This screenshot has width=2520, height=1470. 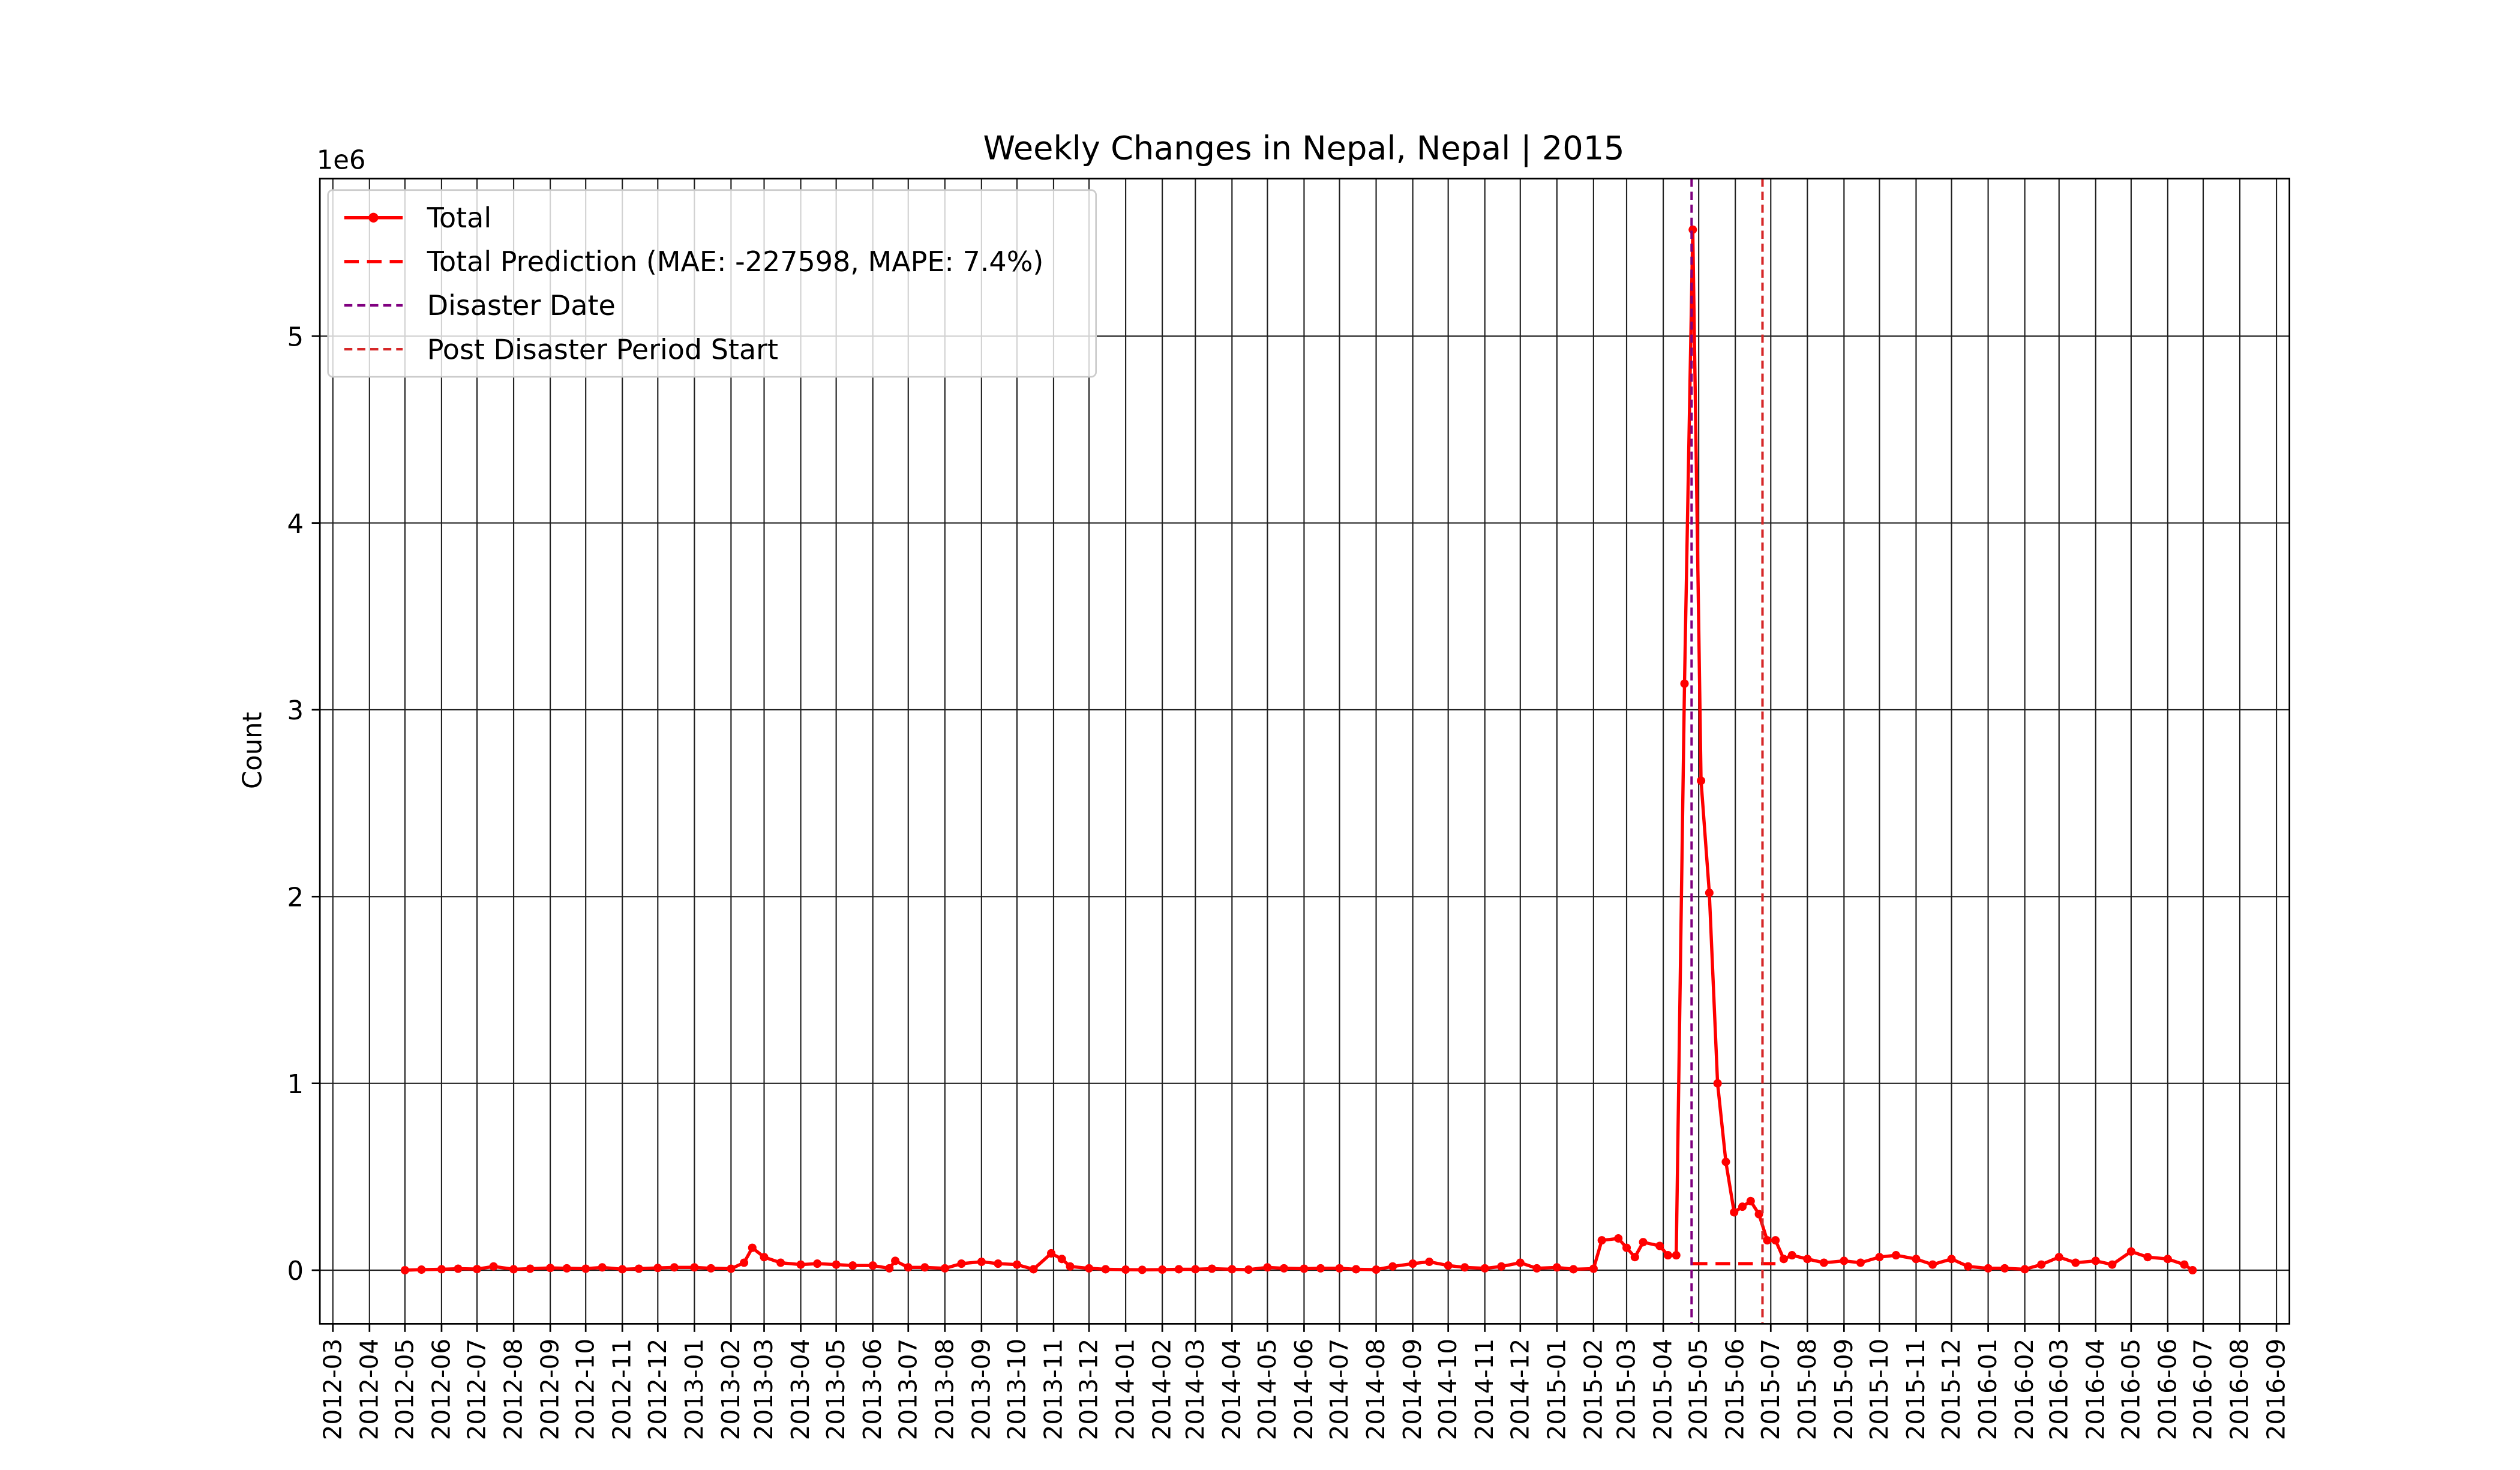 I want to click on x-tick-label: 2015-03, so click(x=1626, y=1390).